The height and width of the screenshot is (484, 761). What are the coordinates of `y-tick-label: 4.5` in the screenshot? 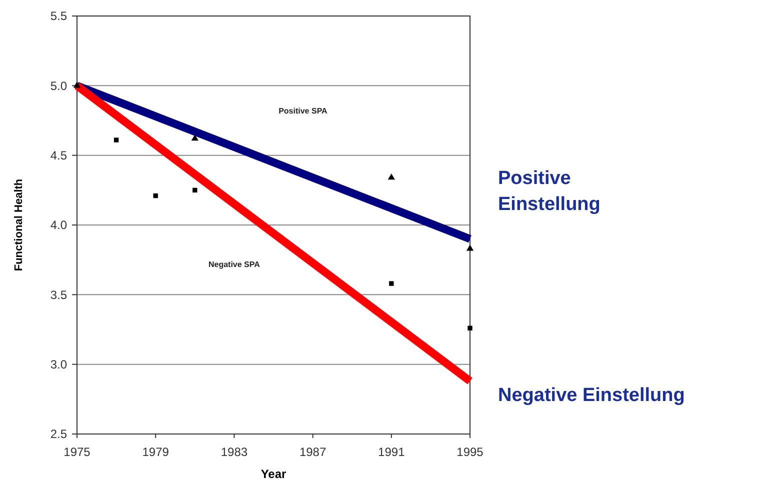 It's located at (59, 155).